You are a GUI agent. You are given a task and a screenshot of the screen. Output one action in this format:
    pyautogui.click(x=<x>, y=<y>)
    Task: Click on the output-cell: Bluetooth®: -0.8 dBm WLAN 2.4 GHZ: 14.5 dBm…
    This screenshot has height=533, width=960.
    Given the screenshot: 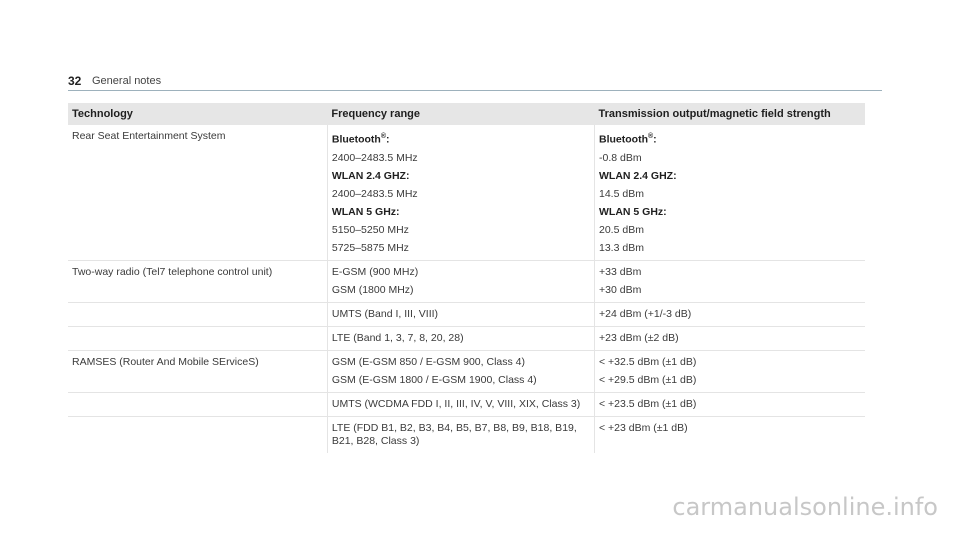 What is the action you would take?
    pyautogui.click(x=729, y=192)
    